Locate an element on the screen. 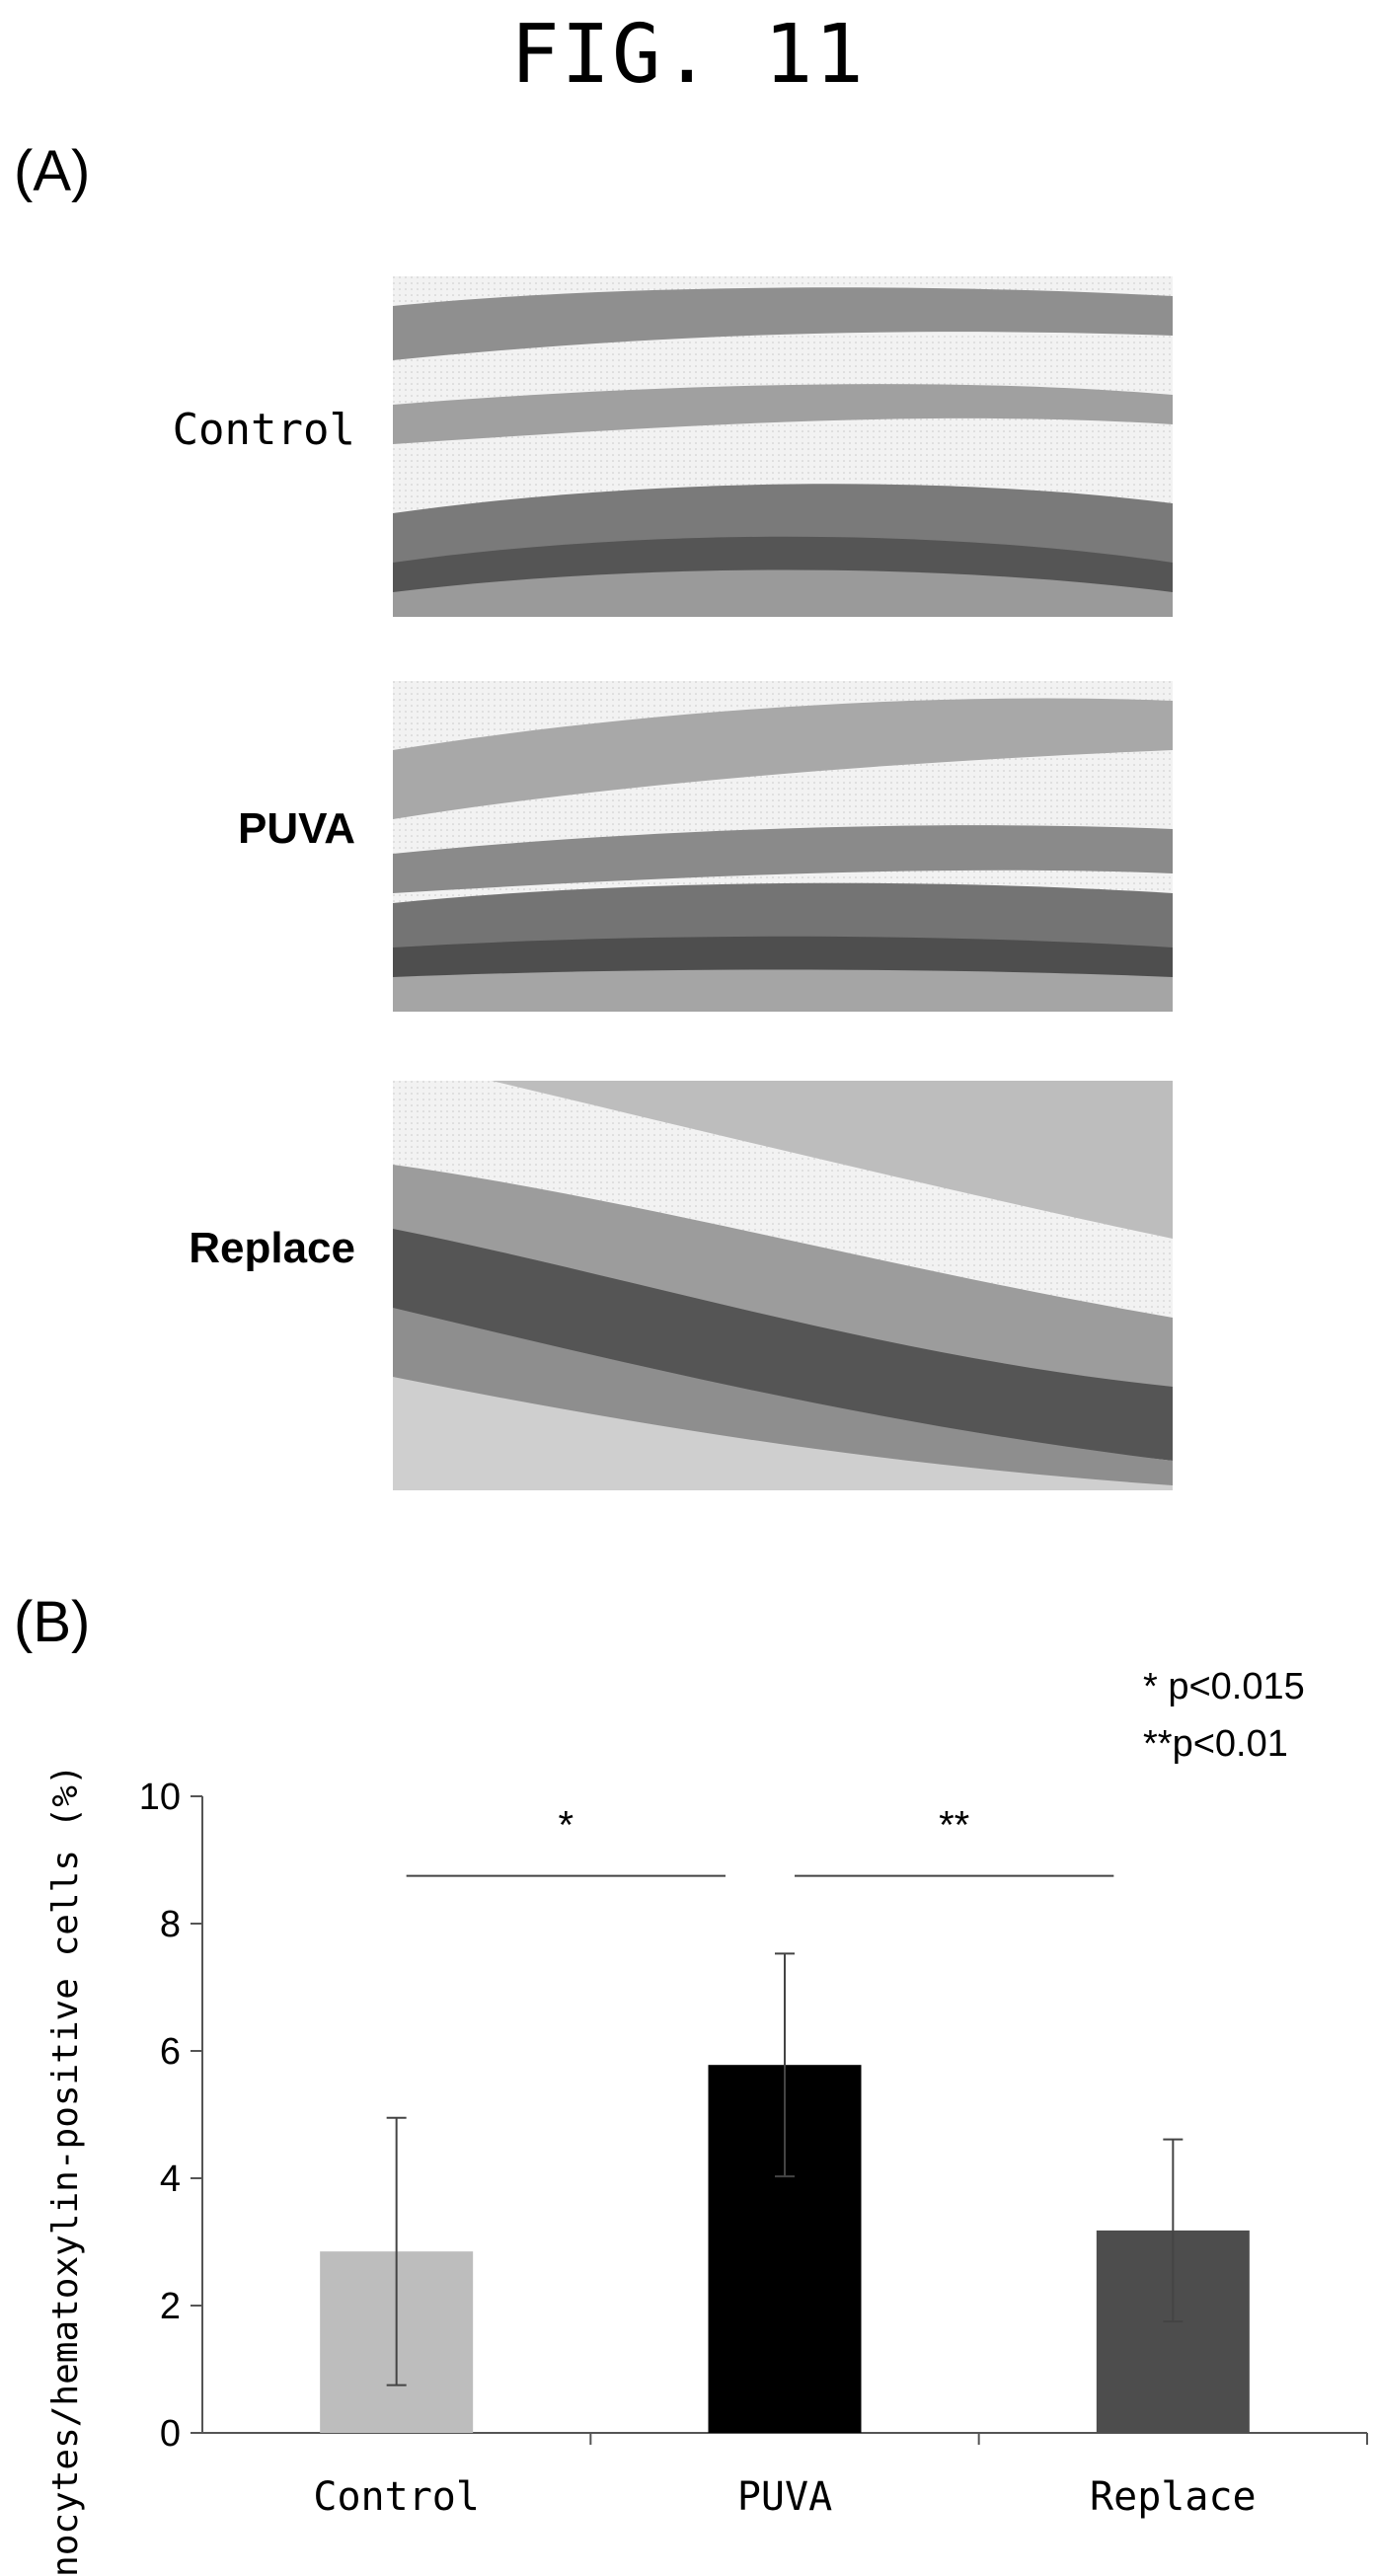 Image resolution: width=1376 pixels, height=2576 pixels. row-label-control: Control is located at coordinates (187, 430).